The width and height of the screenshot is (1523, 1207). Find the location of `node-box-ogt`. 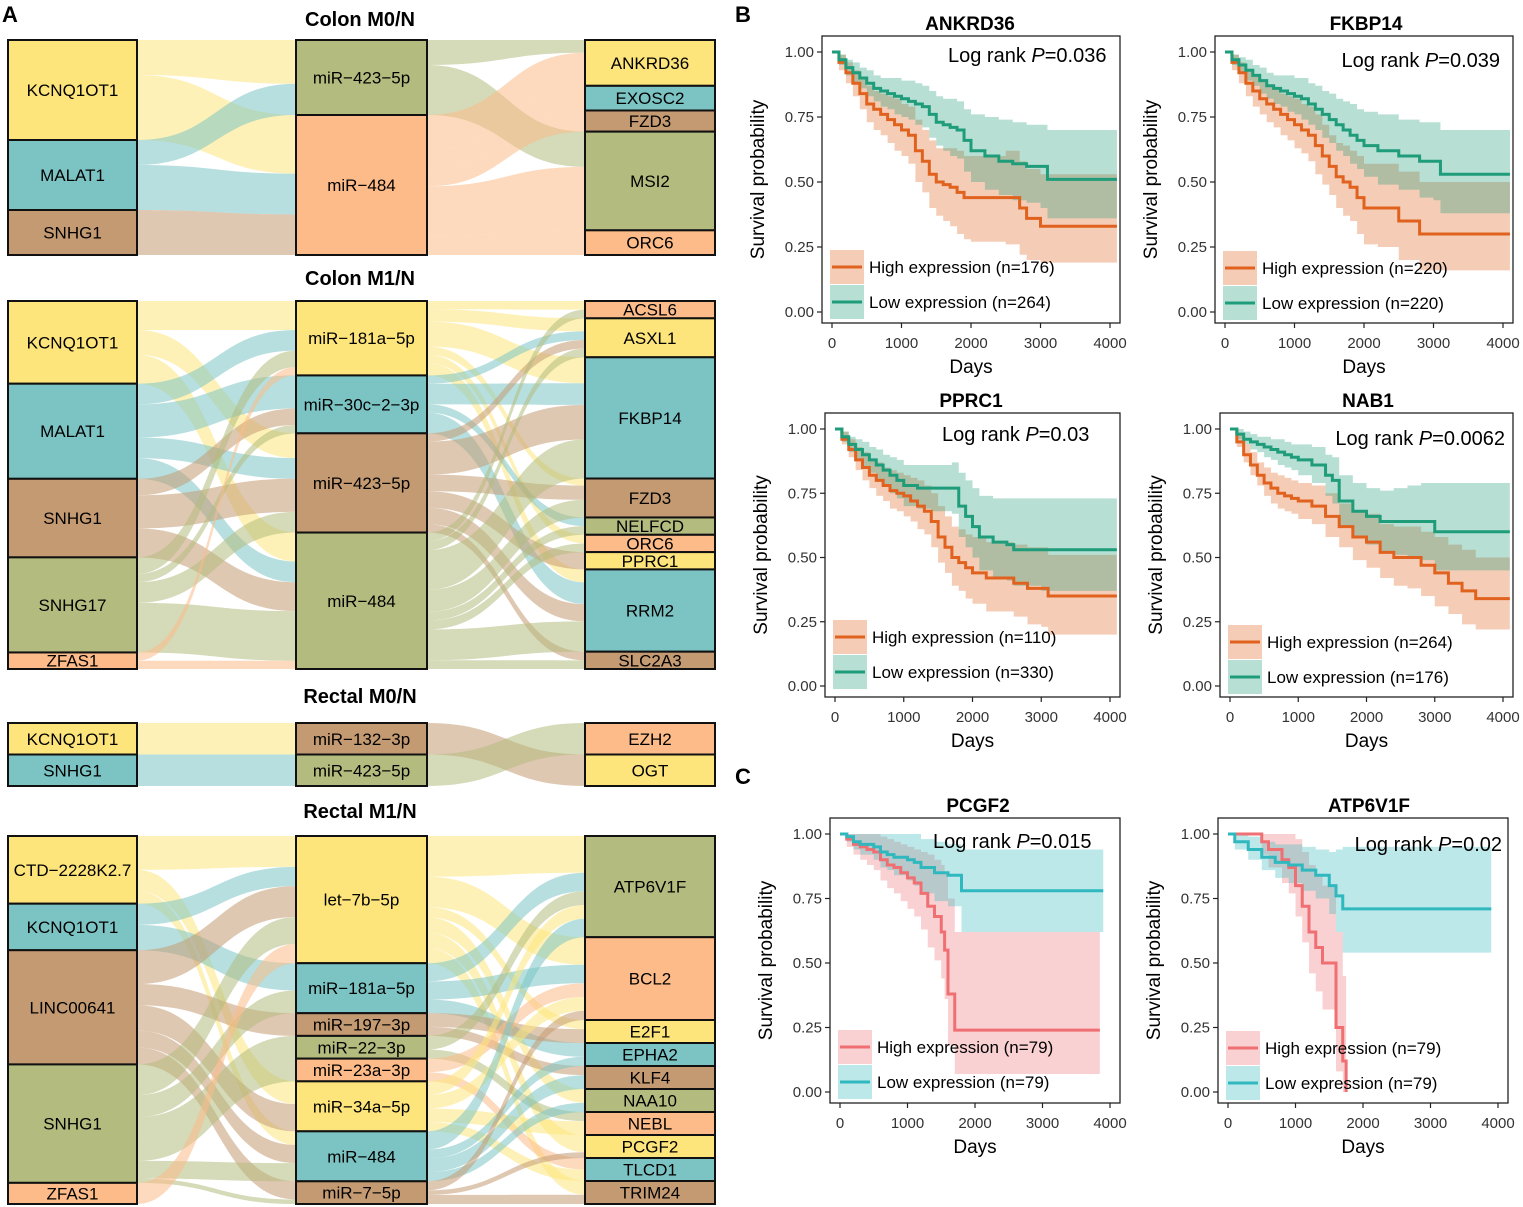

node-box-ogt is located at coordinates (650, 770).